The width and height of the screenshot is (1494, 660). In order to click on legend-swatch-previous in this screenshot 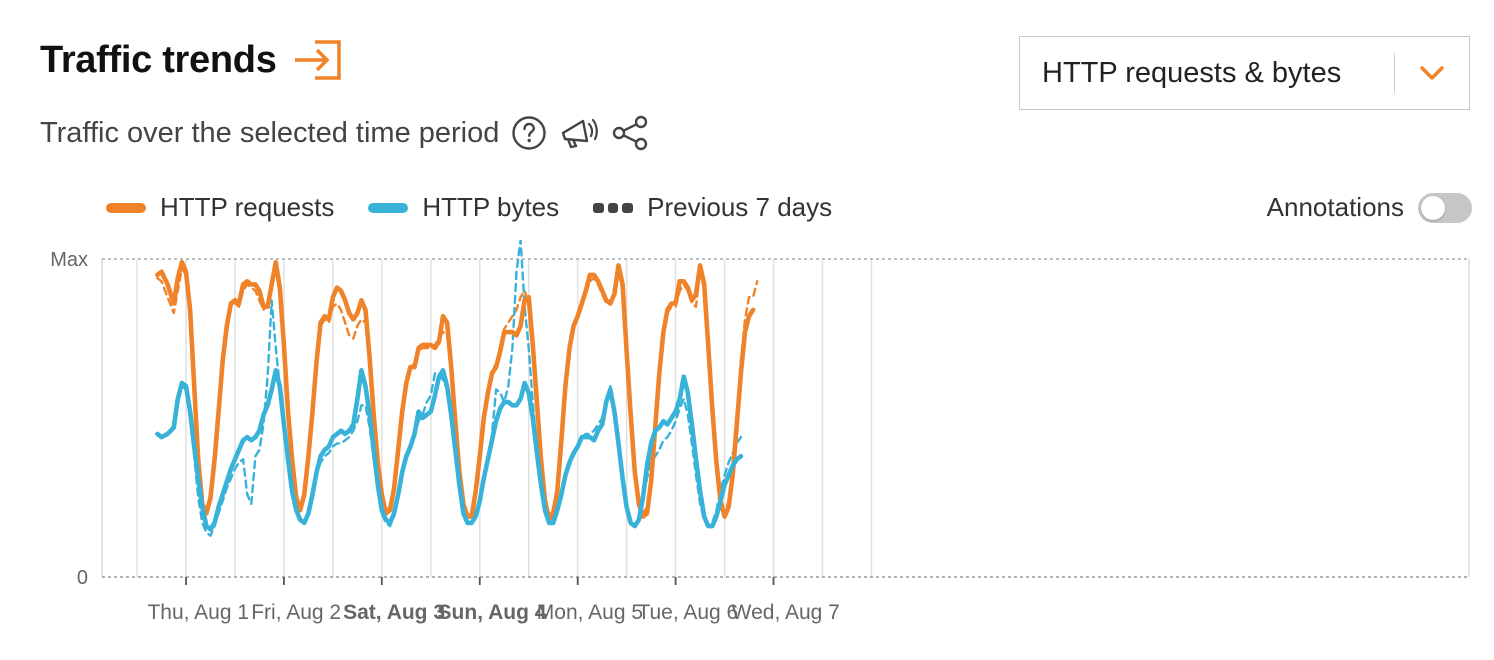, I will do `click(613, 207)`.